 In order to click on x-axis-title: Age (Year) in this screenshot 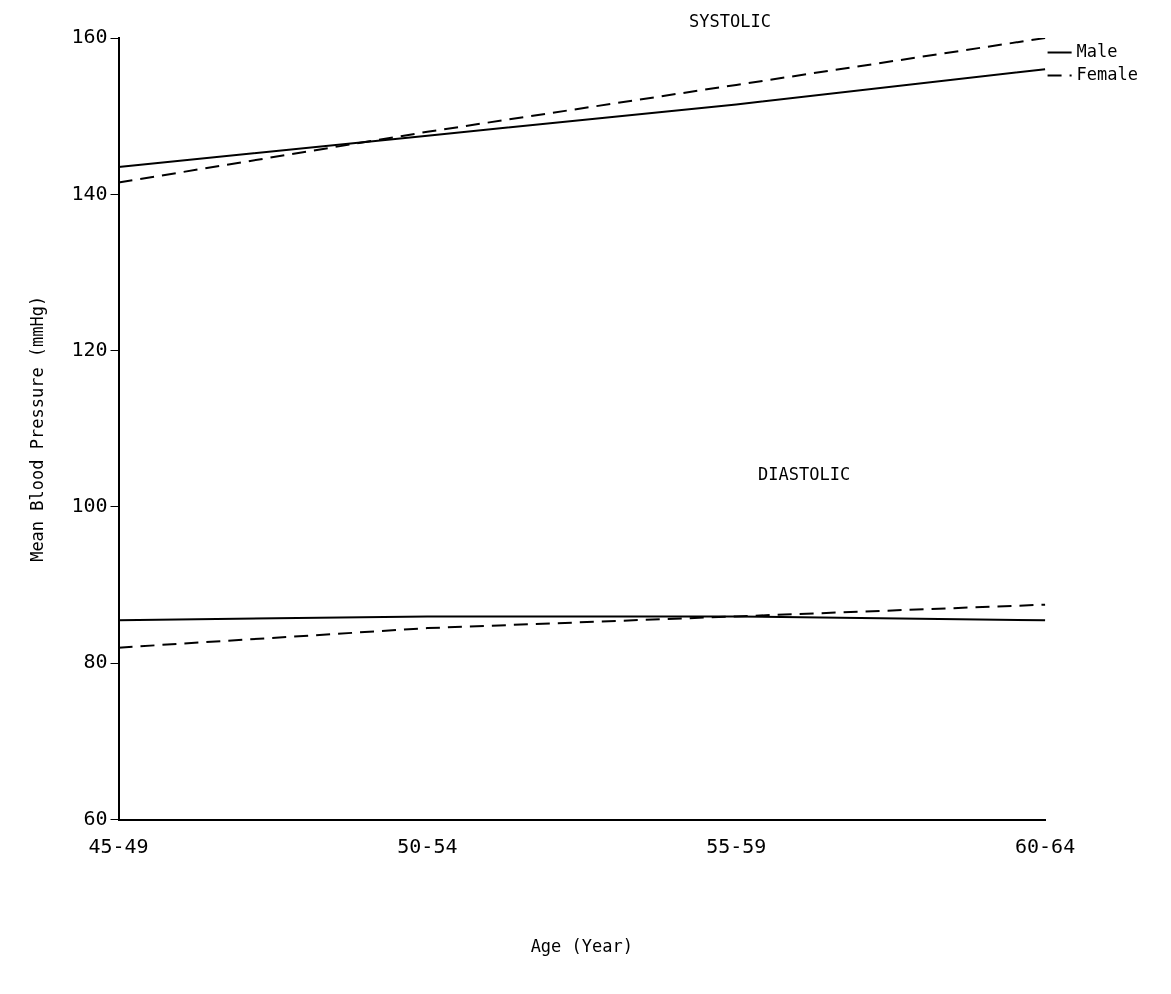, I will do `click(581, 946)`.